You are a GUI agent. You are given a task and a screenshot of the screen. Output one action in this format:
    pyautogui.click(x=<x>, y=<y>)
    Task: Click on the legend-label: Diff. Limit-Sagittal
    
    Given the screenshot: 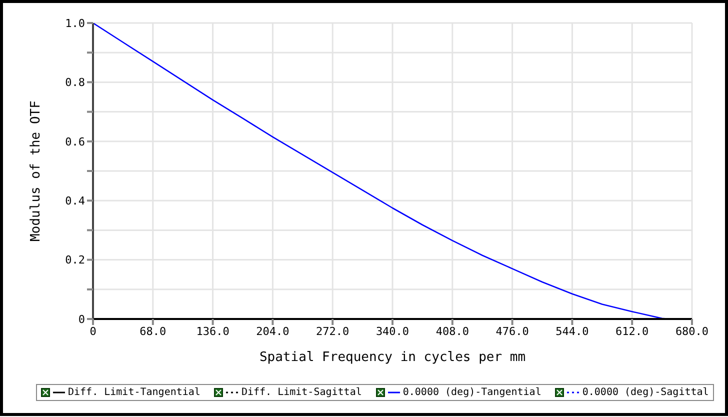 What is the action you would take?
    pyautogui.click(x=301, y=392)
    